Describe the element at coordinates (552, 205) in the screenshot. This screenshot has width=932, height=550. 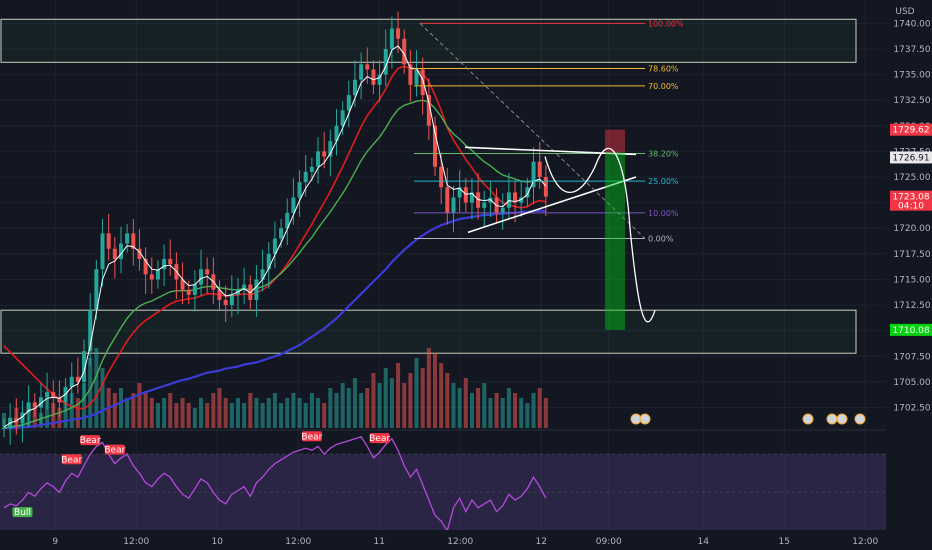
I see `triangle-lower-line` at that location.